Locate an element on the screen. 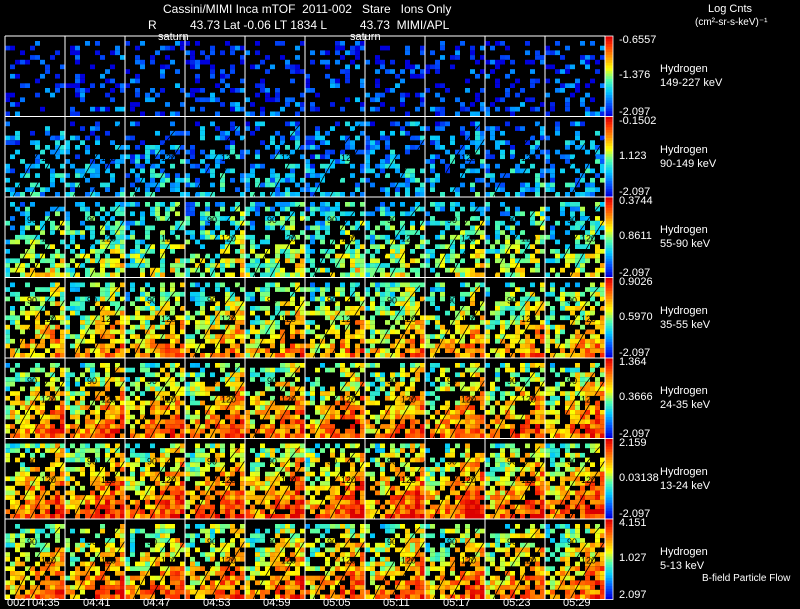 This screenshot has height=609, width=800. colorbar-segment is located at coordinates (609, 123).